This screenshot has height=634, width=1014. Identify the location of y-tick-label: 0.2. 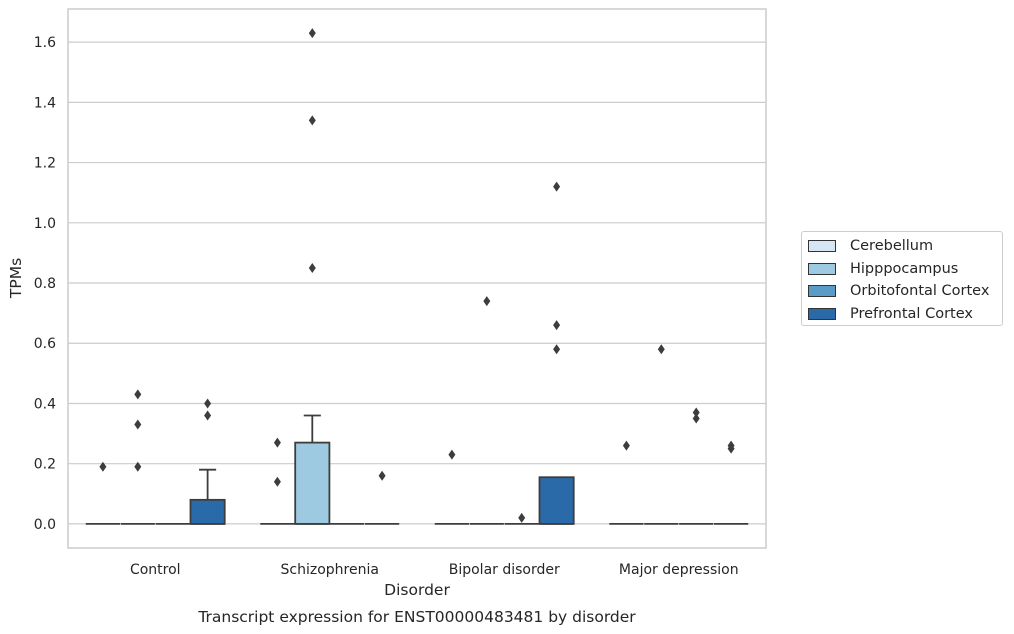
(45, 465).